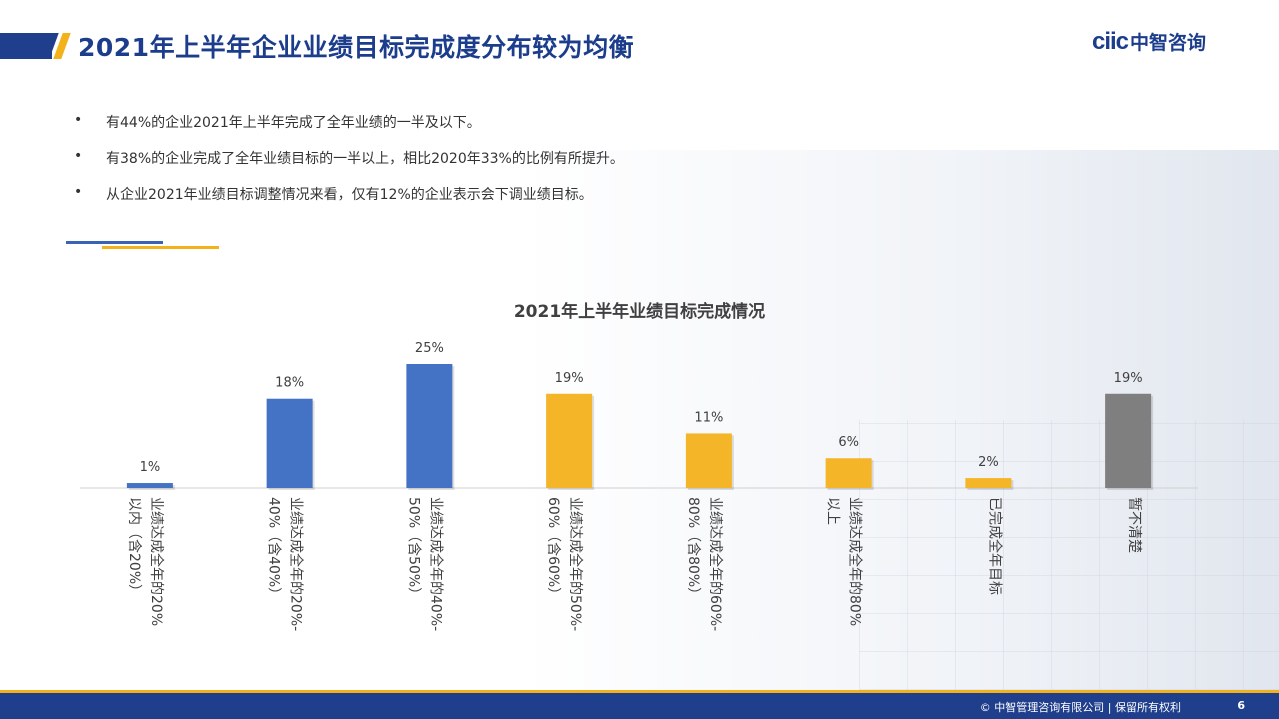  I want to click on page-number: 6, so click(1241, 705).